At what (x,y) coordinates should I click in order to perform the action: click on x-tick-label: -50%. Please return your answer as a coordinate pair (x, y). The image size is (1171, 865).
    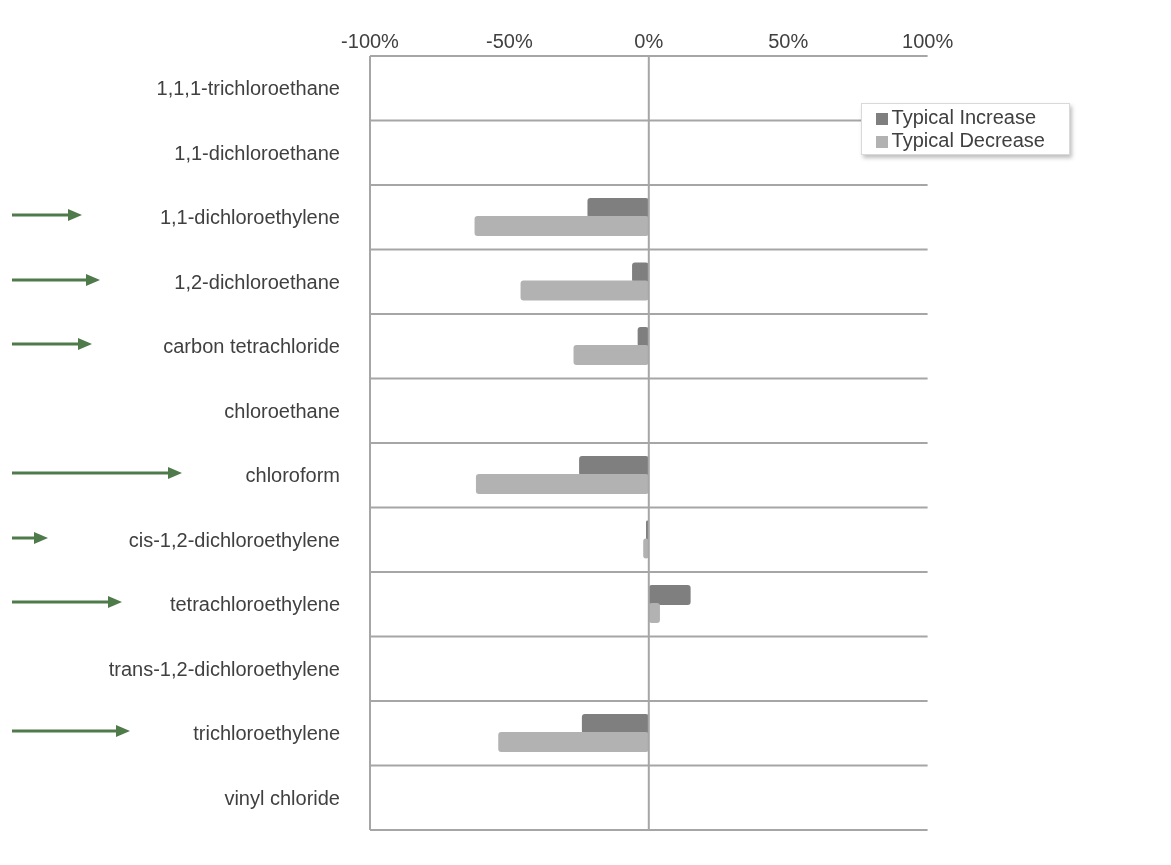
    Looking at the image, I should click on (509, 41).